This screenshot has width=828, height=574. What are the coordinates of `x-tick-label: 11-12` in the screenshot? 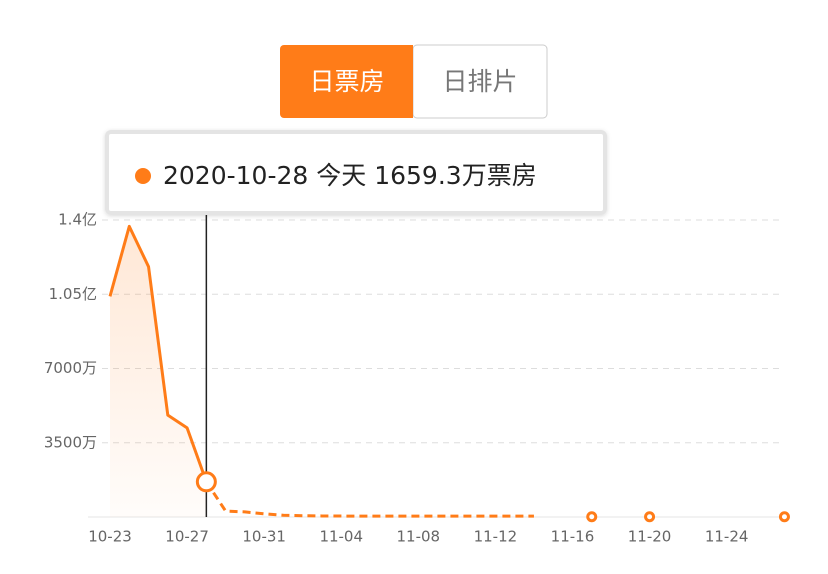 It's located at (496, 537).